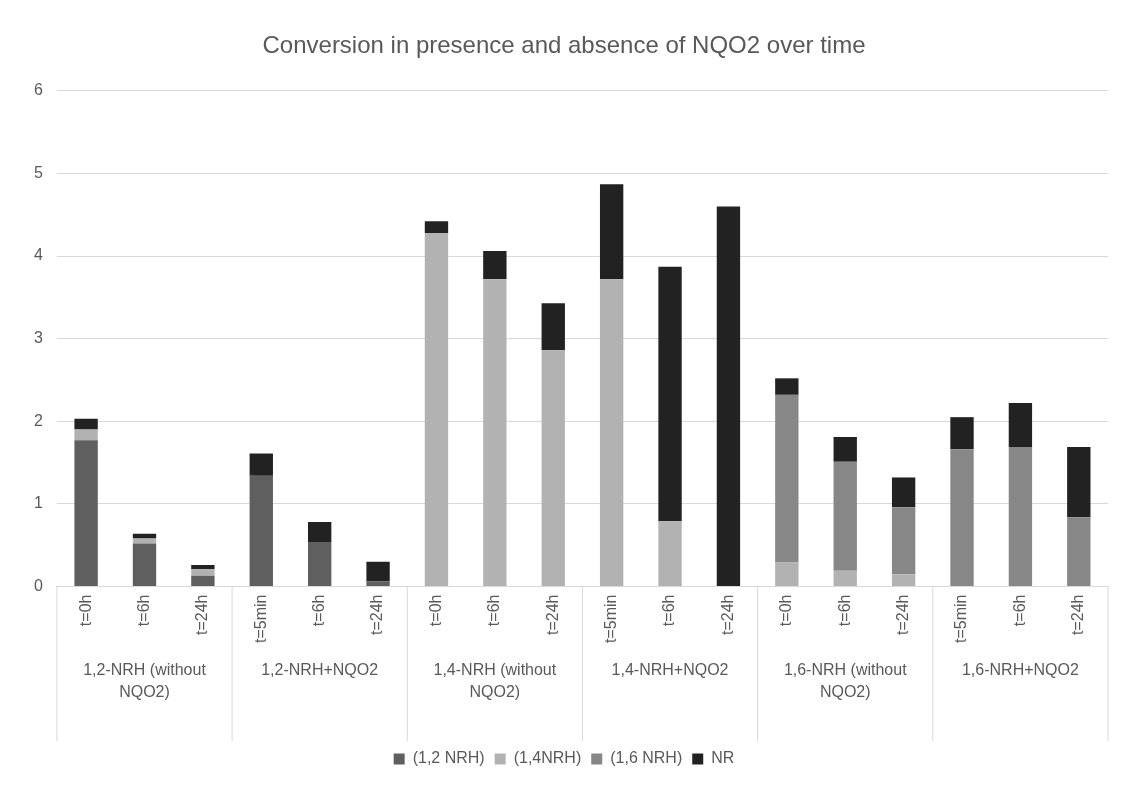 This screenshot has width=1128, height=787. What do you see at coordinates (723, 758) in the screenshot?
I see `legend-label: NR` at bounding box center [723, 758].